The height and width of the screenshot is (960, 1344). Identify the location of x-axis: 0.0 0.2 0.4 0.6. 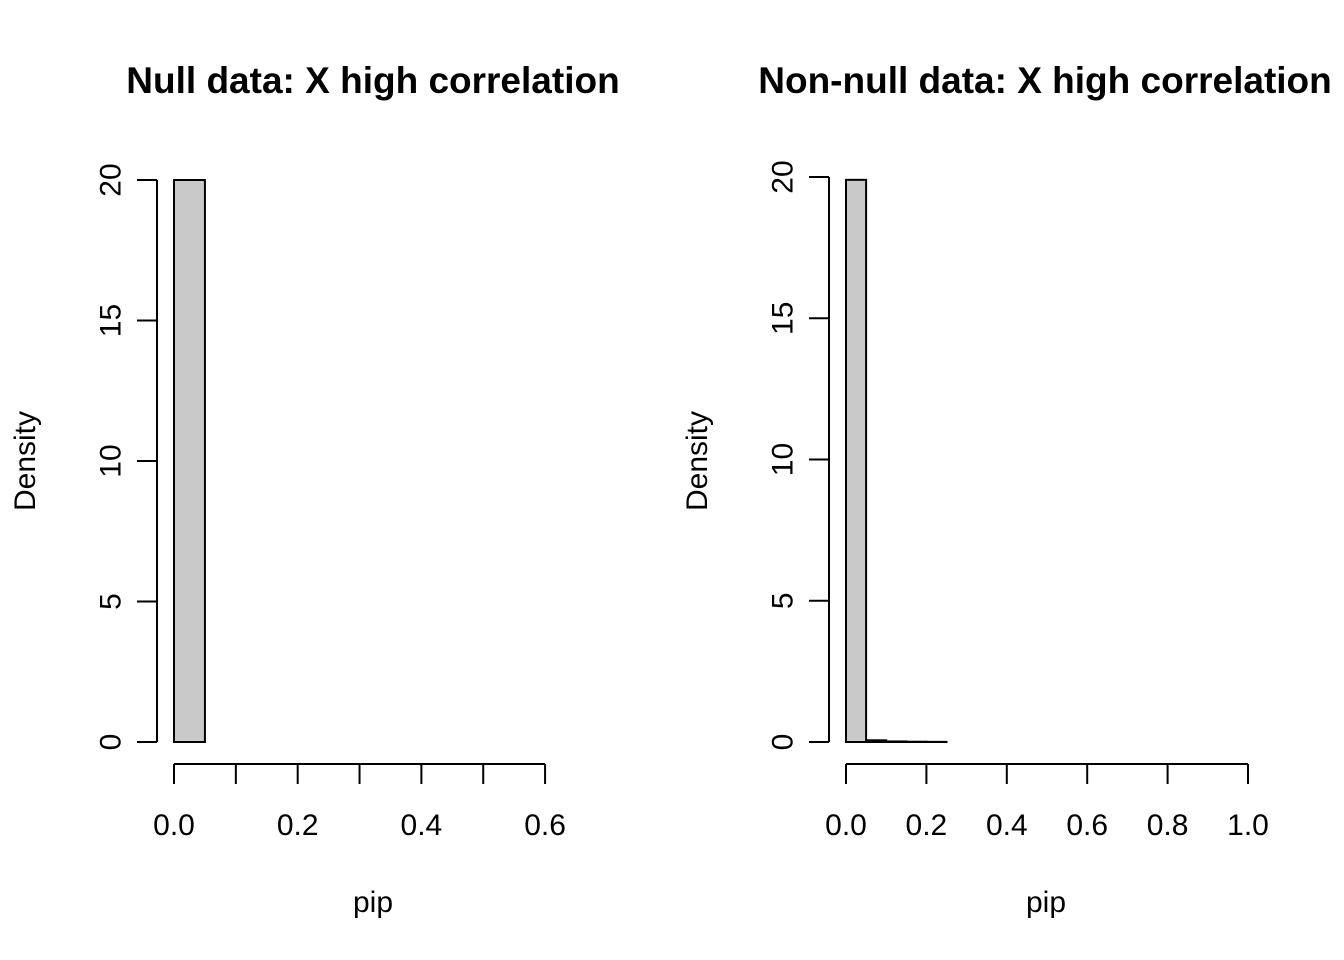
(359, 802).